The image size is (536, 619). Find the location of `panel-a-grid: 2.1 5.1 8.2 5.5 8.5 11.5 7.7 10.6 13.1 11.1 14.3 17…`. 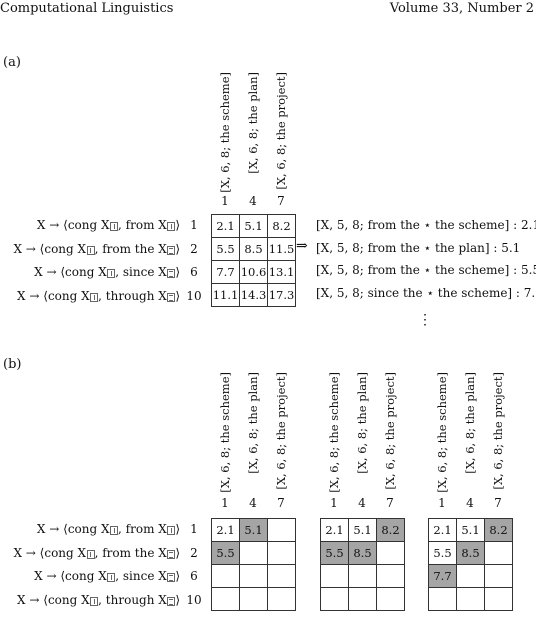

panel-a-grid: 2.1 5.1 8.2 5.5 8.5 11.5 7.7 10.6 13.1 11.1 14.3 17… is located at coordinates (253, 260).